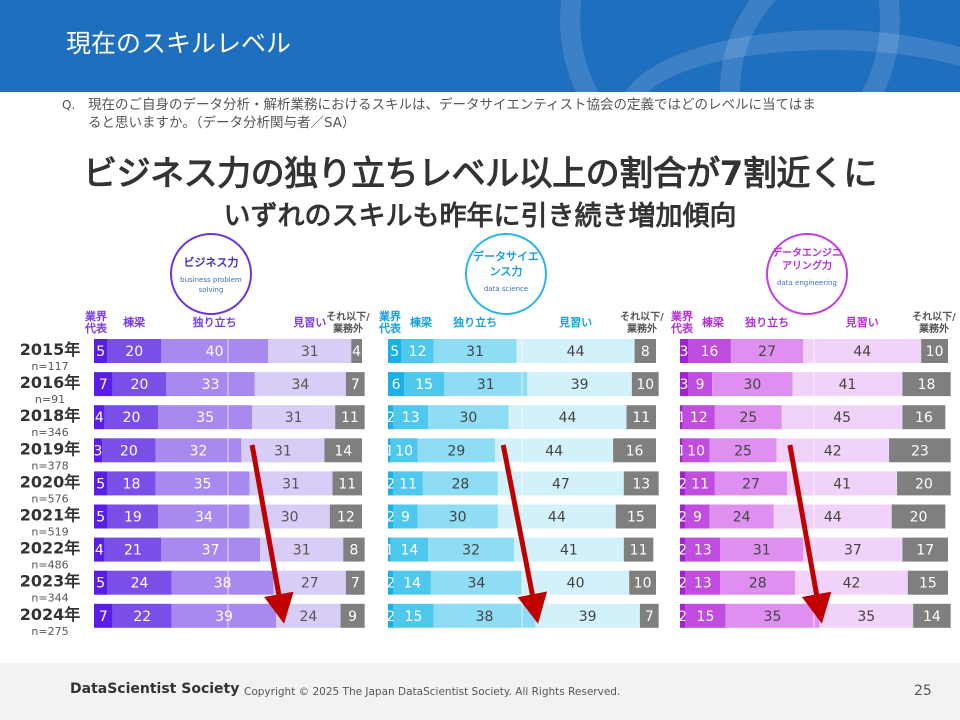 This screenshot has width=960, height=720. Describe the element at coordinates (713, 322) in the screenshot. I see `level-header-engineering: 棟梁` at that location.